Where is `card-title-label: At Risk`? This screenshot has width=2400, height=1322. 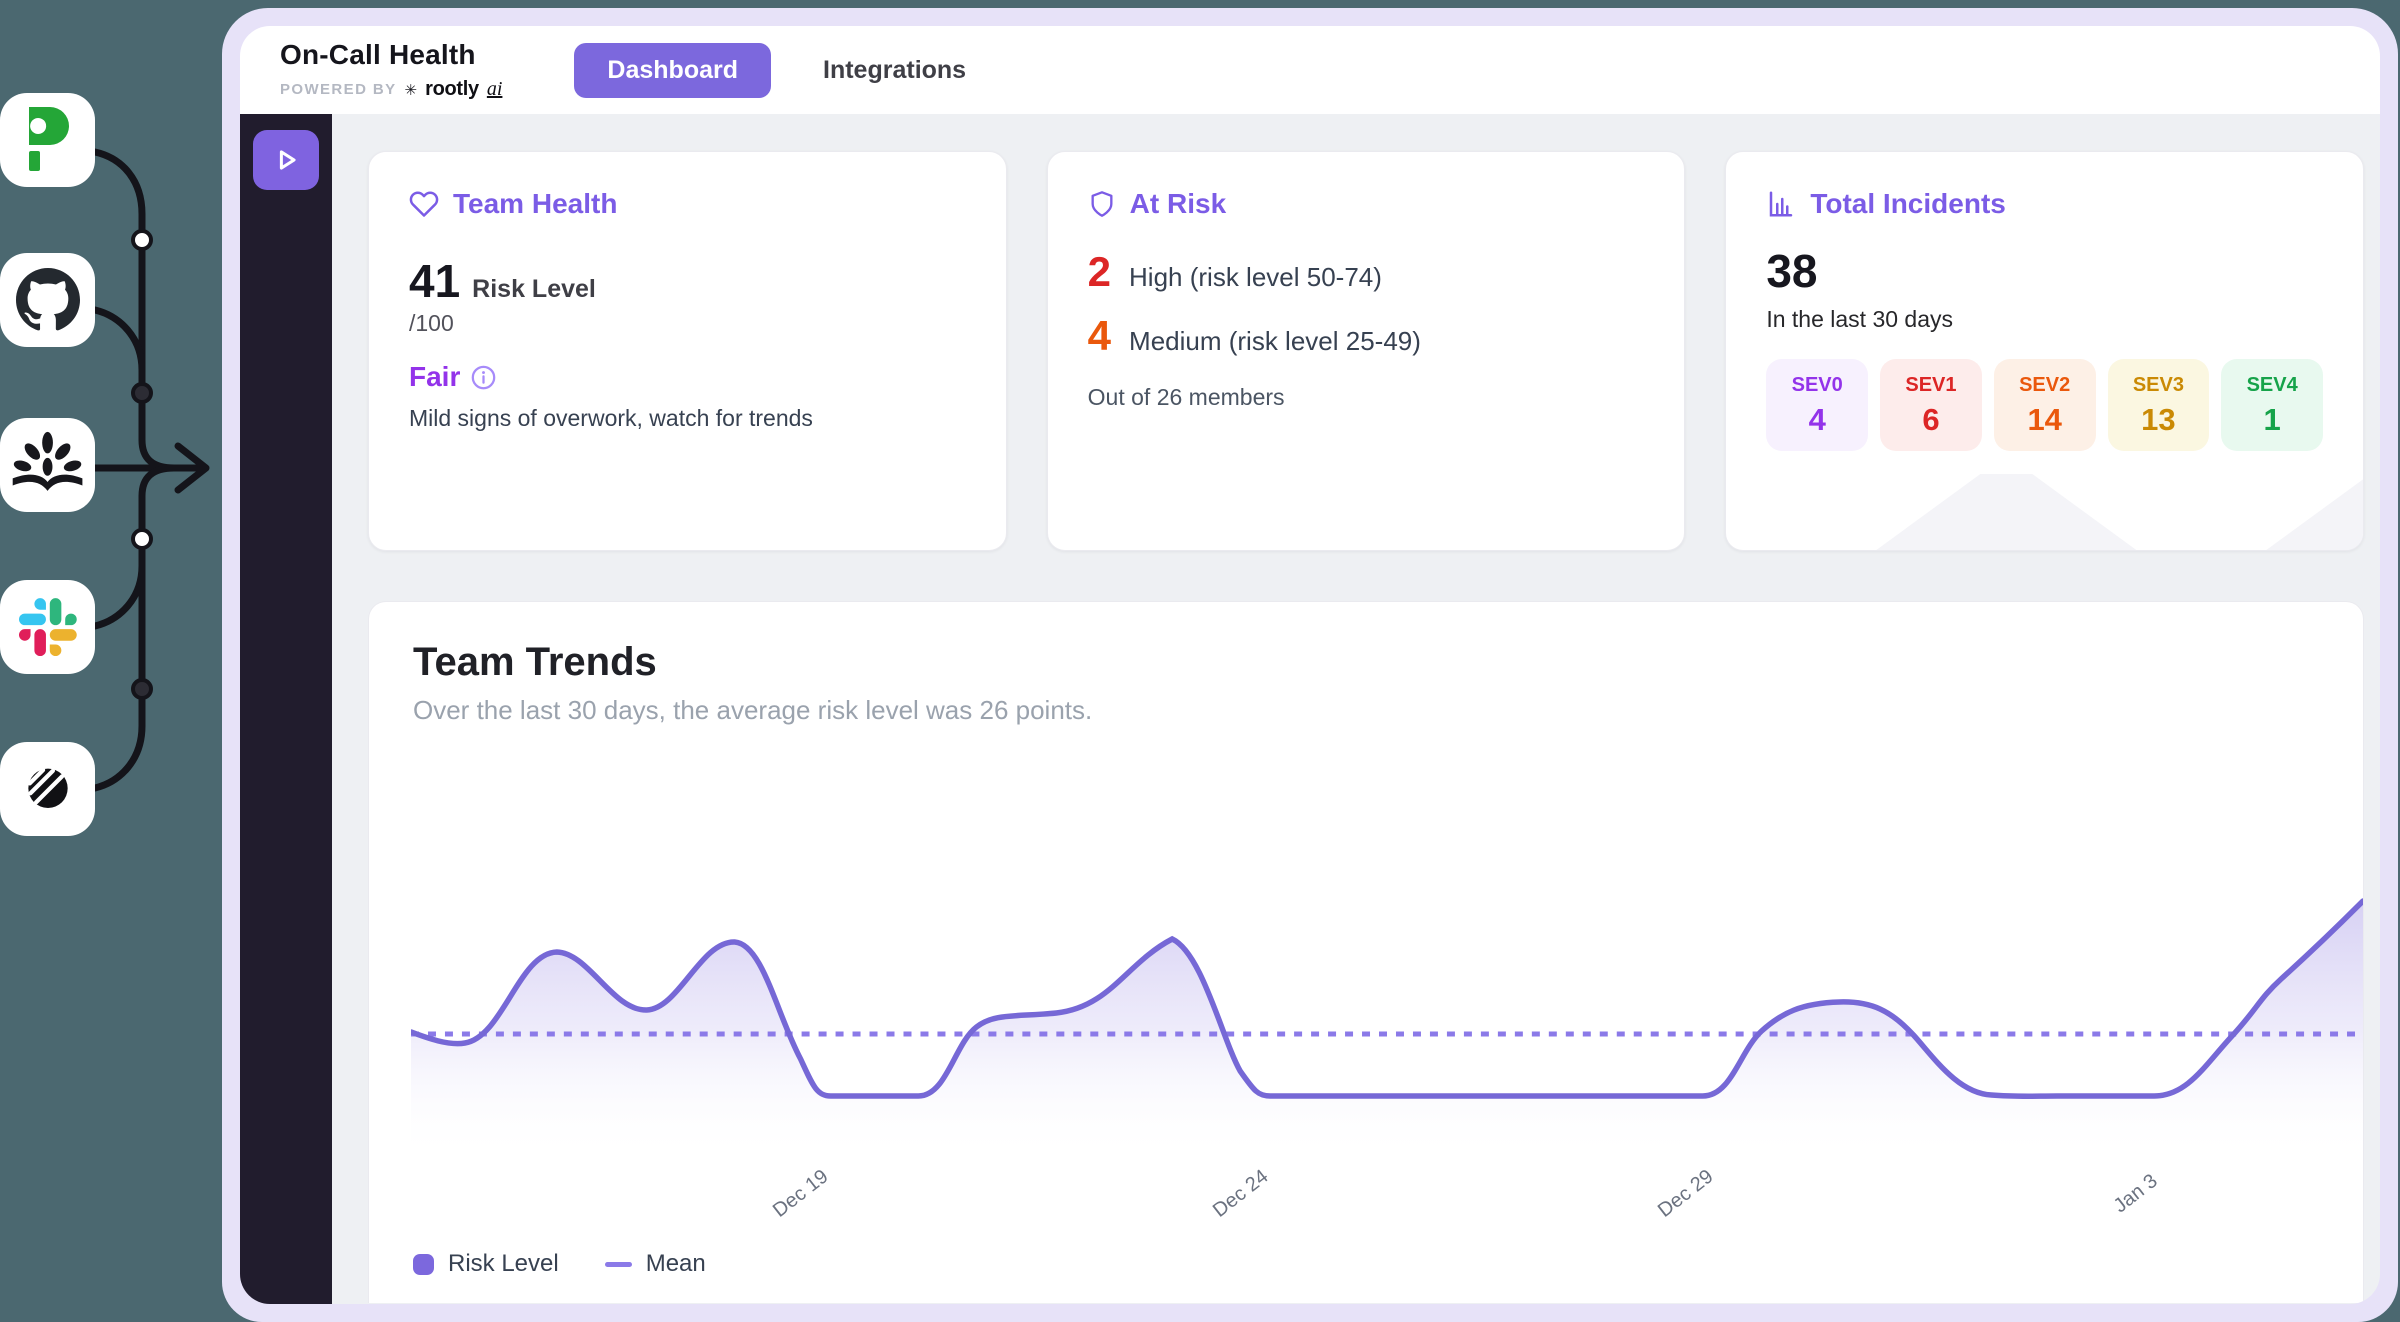
card-title-label: At Risk is located at coordinates (1178, 203).